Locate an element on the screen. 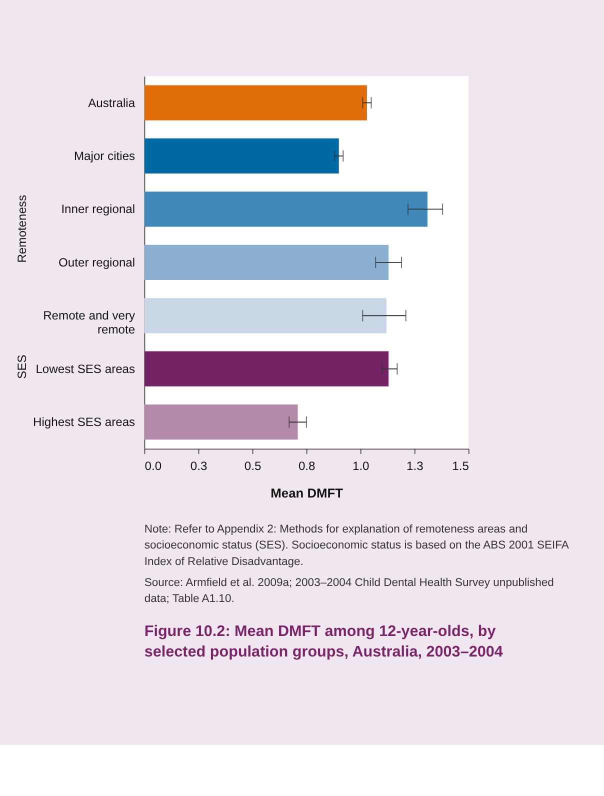  x-tick-label: 0.8 is located at coordinates (307, 466).